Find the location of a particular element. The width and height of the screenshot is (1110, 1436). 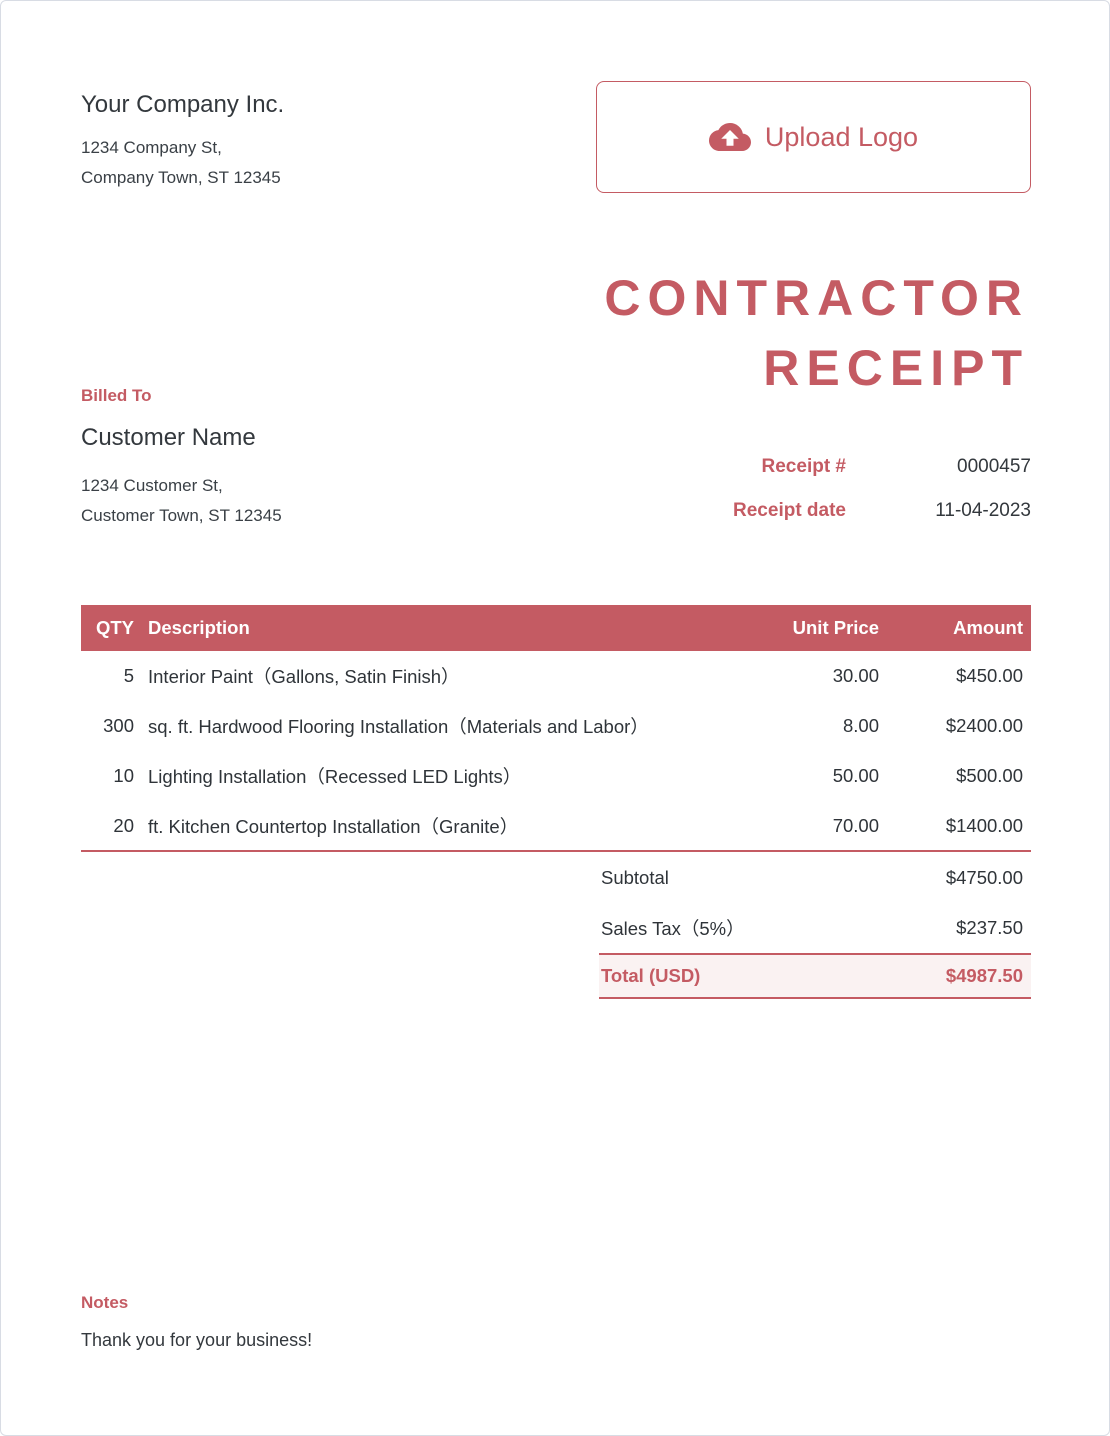

receipt-date-value: 11-04-2023 is located at coordinates (983, 510).